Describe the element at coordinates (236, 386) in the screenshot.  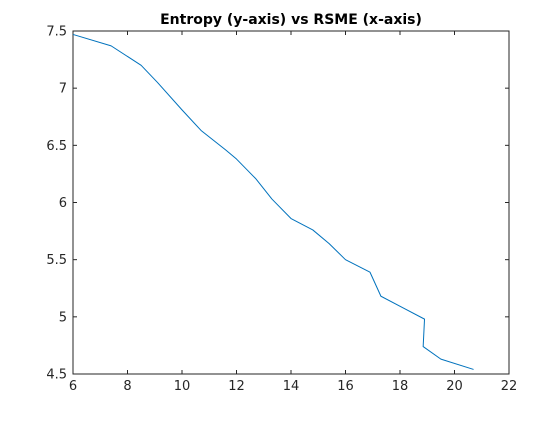
I see `x-tick-label: 12` at that location.